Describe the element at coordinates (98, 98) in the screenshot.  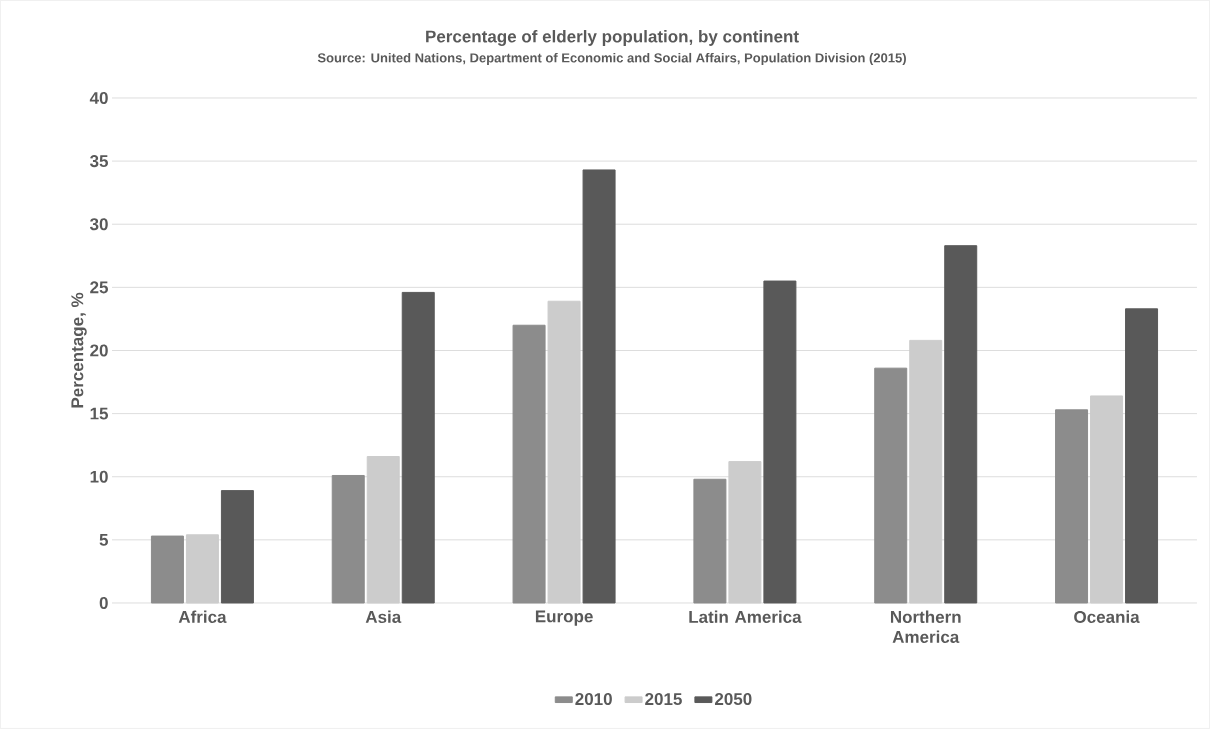
I see `y-tick-label: 40` at that location.